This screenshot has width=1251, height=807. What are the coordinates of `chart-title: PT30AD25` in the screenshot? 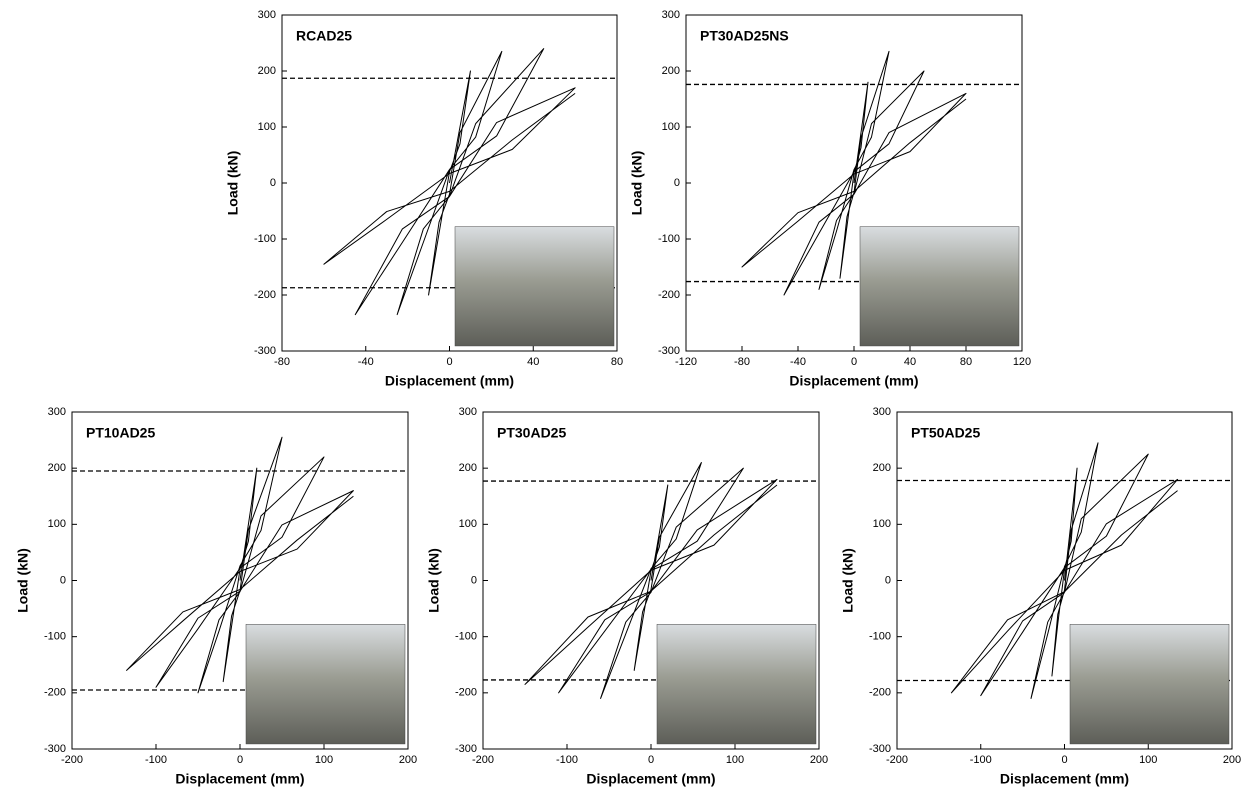 It's located at (531, 433).